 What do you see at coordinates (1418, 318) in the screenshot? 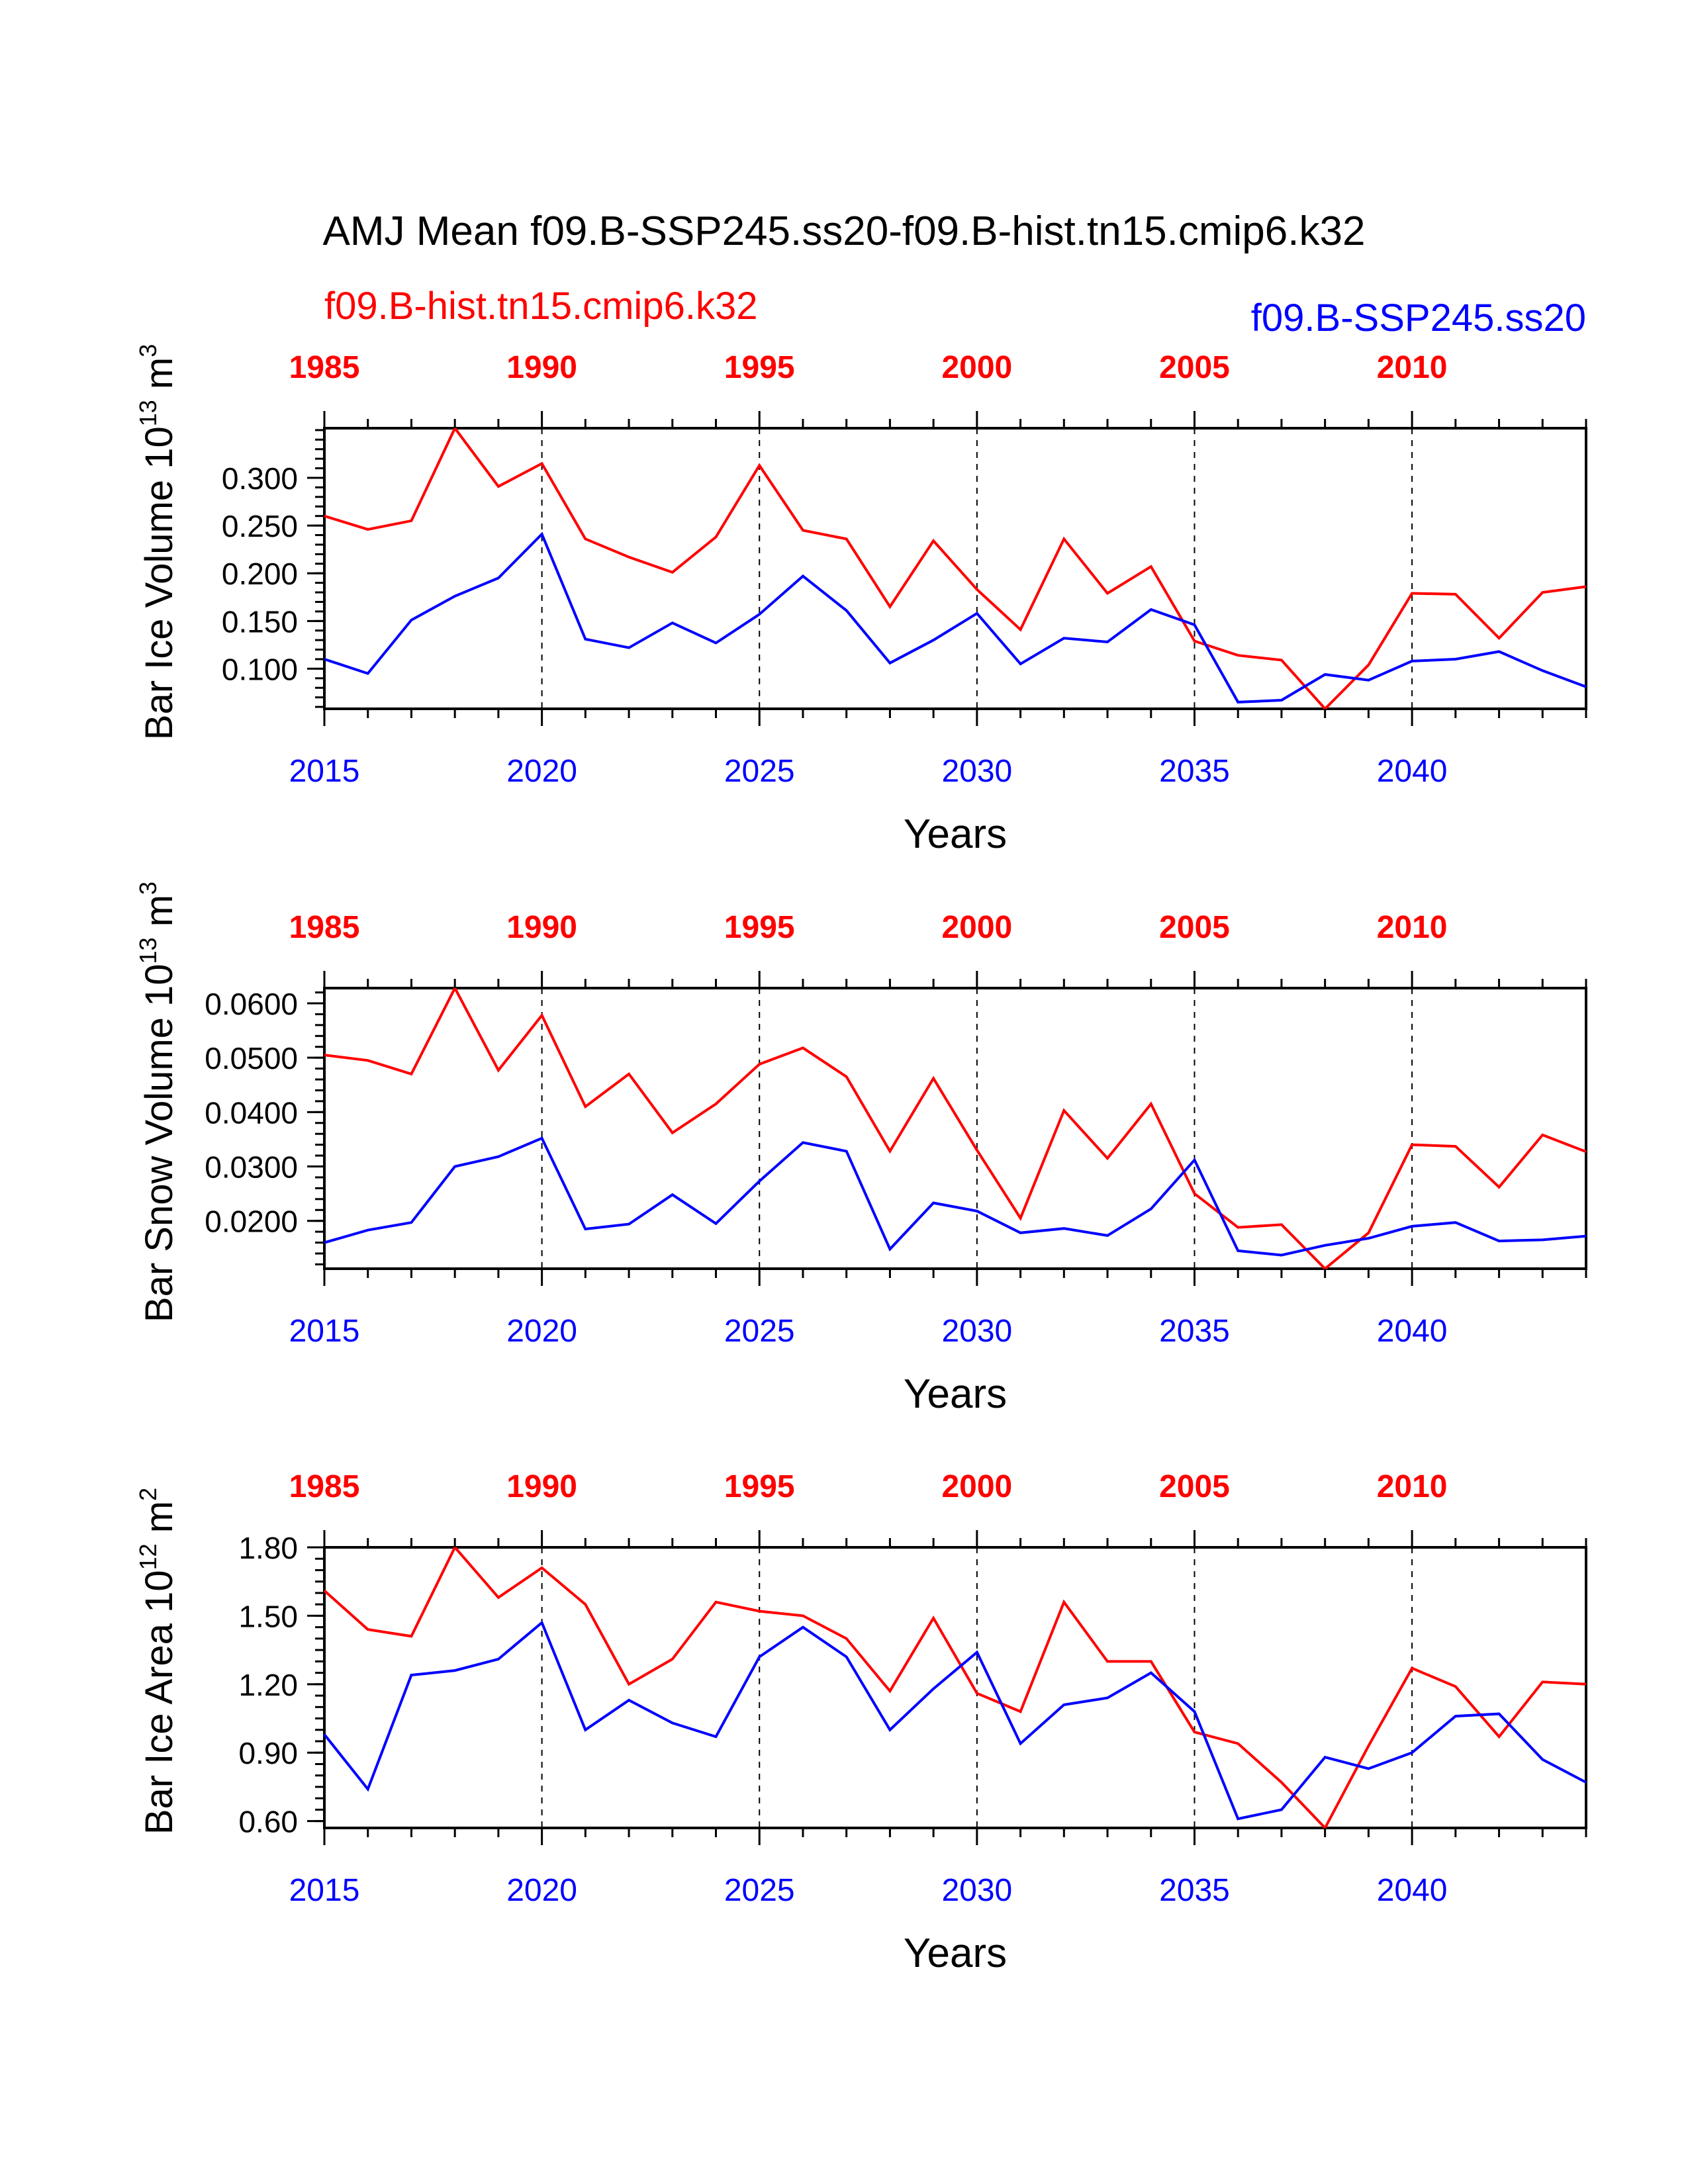
I see `legend-ssp-label: f09.B-SSP245.ss20` at bounding box center [1418, 318].